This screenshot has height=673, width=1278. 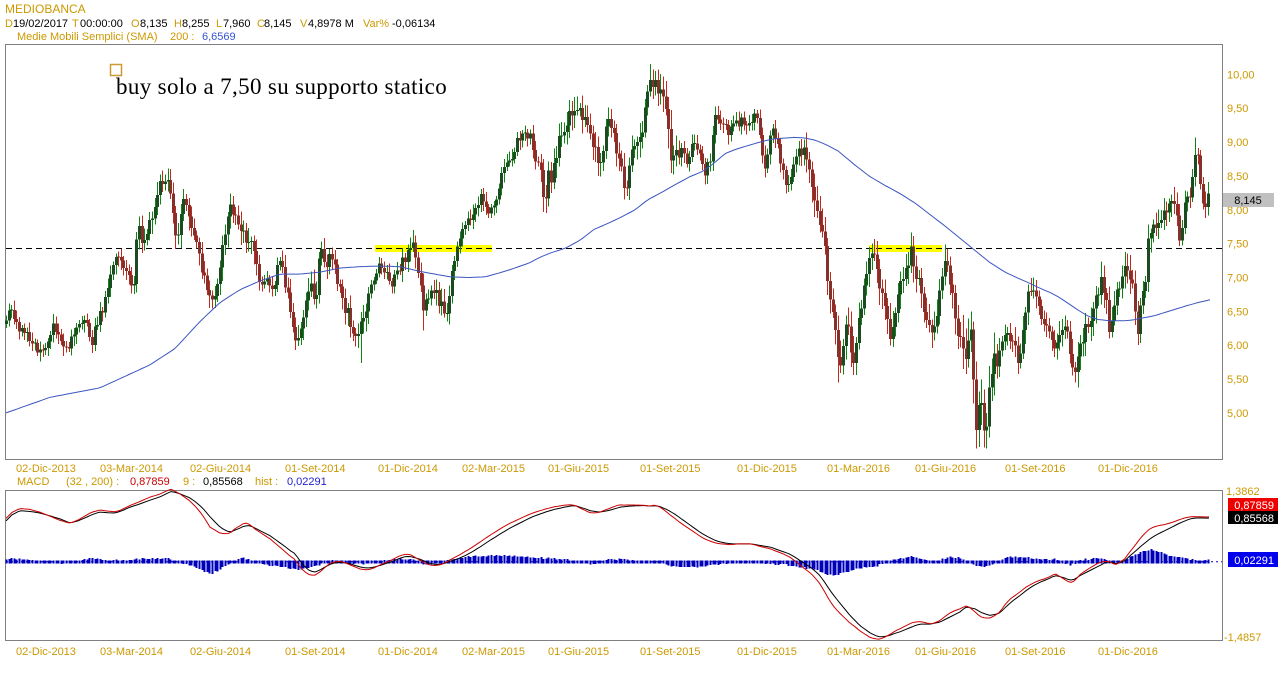 What do you see at coordinates (1243, 492) in the screenshot?
I see `svg-text: 1,3862` at bounding box center [1243, 492].